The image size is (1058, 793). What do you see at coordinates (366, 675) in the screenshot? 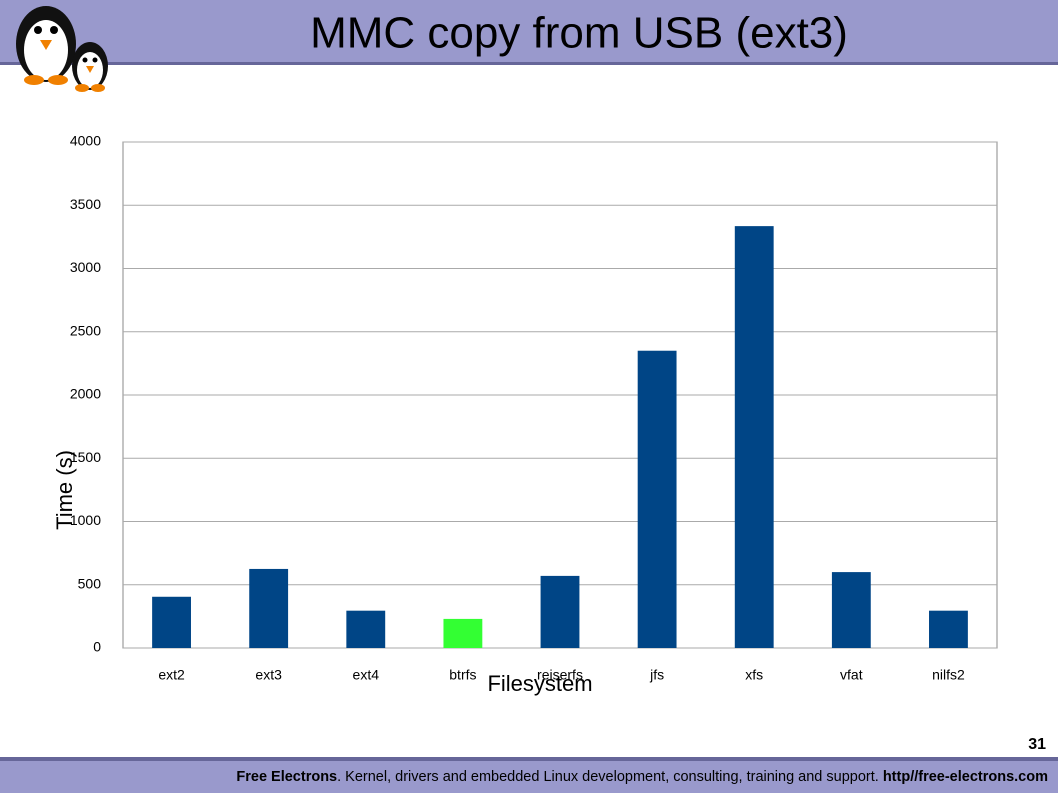
I see `x-tick-label: ext4` at bounding box center [366, 675].